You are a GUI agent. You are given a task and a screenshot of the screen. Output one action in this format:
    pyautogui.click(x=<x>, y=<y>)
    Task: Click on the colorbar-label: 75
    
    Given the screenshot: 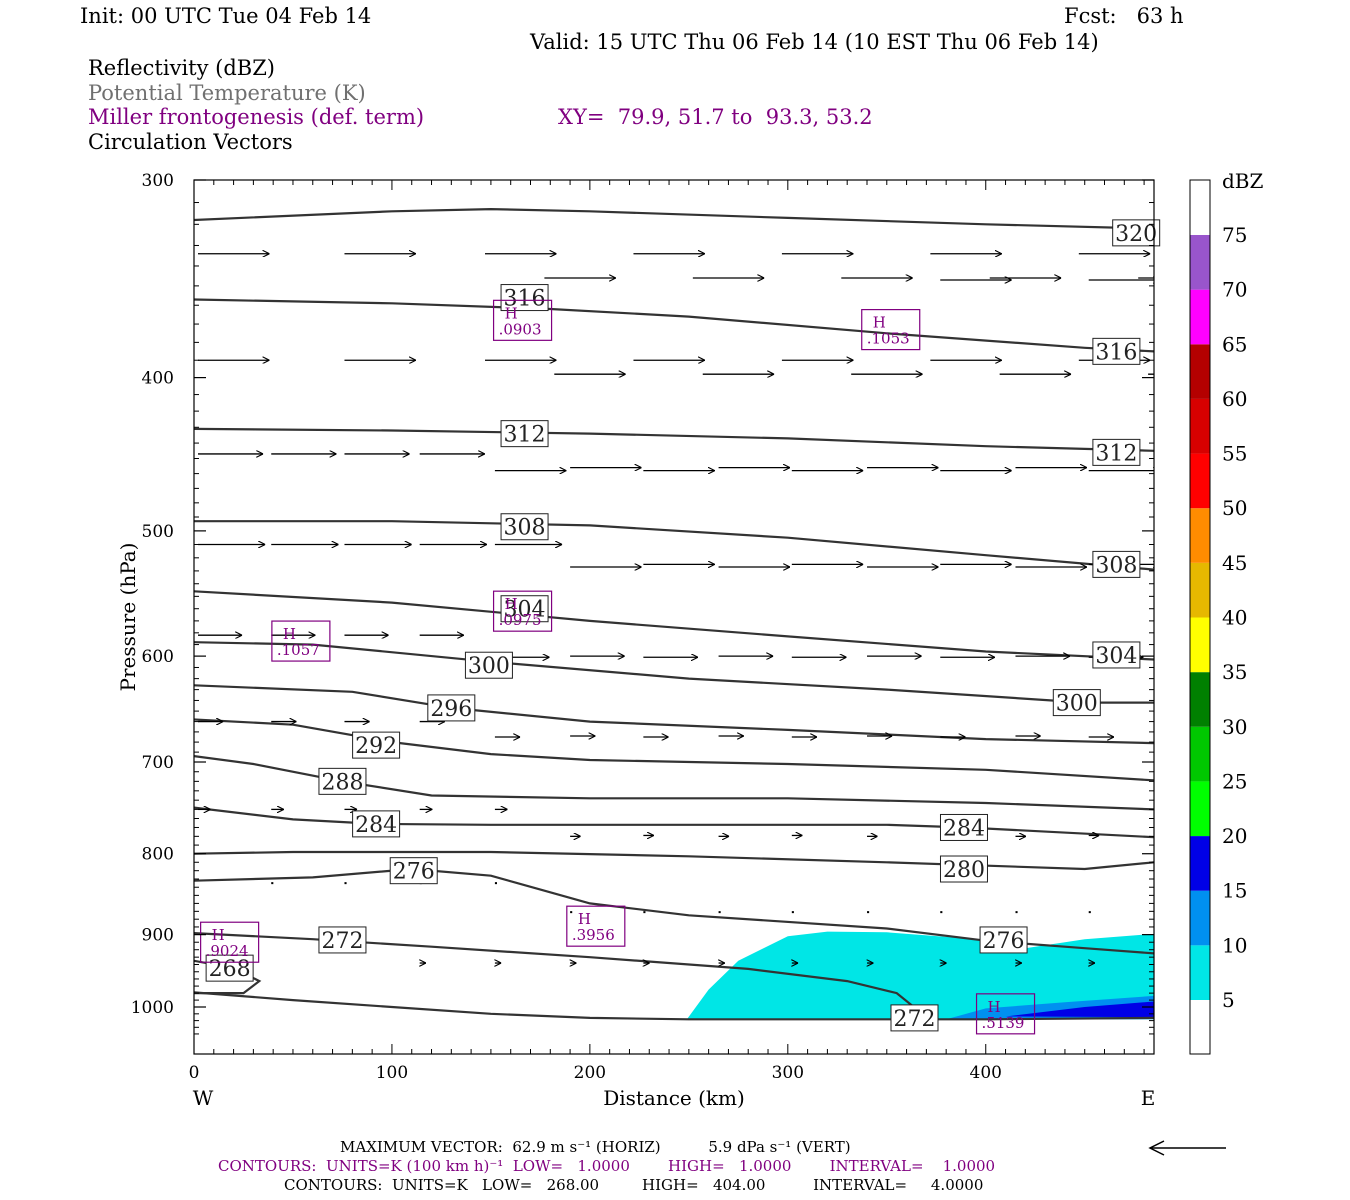 What is the action you would take?
    pyautogui.click(x=1234, y=235)
    